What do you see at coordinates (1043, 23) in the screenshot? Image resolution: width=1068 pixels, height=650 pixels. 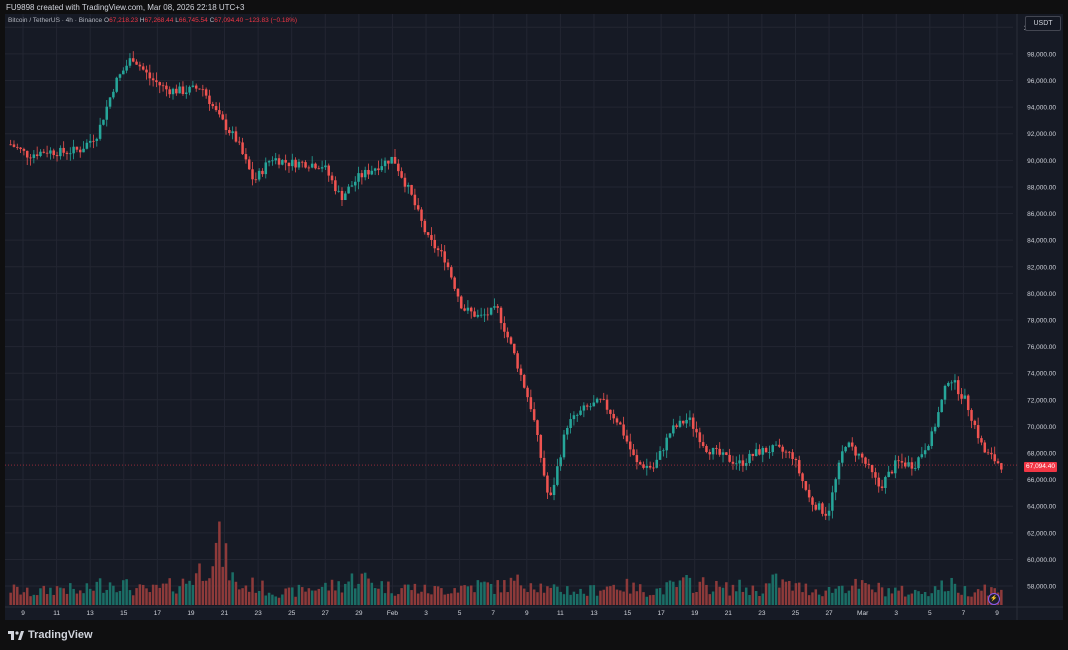 I see `currency-selector: USDT` at bounding box center [1043, 23].